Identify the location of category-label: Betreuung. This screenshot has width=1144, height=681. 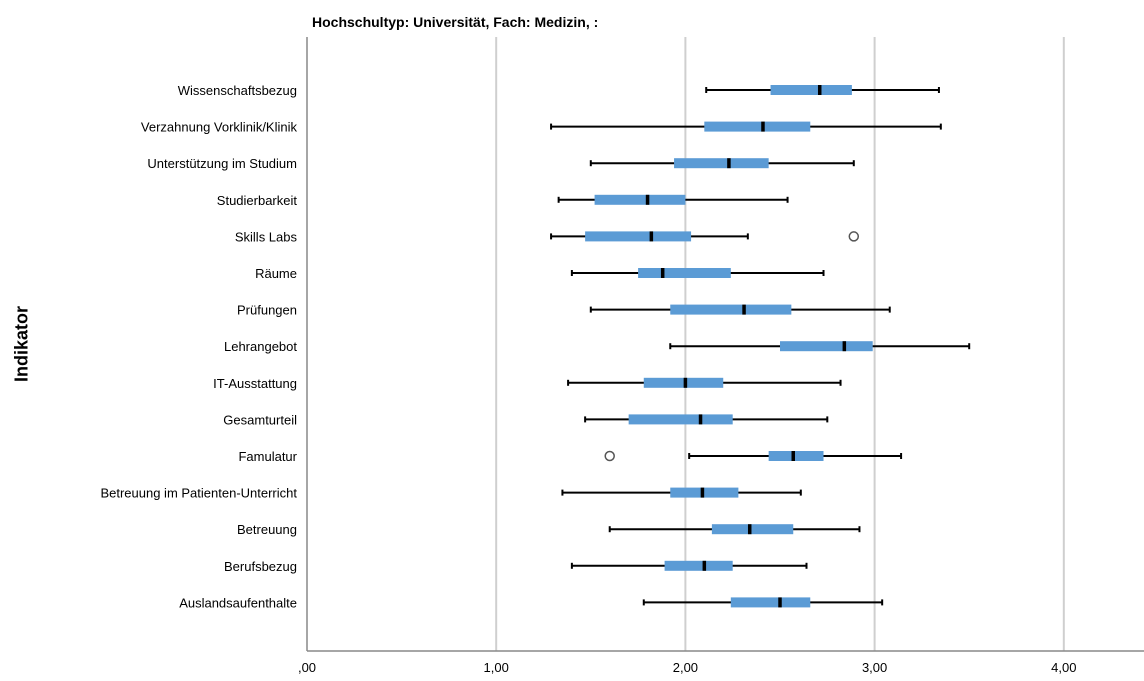
(267, 529).